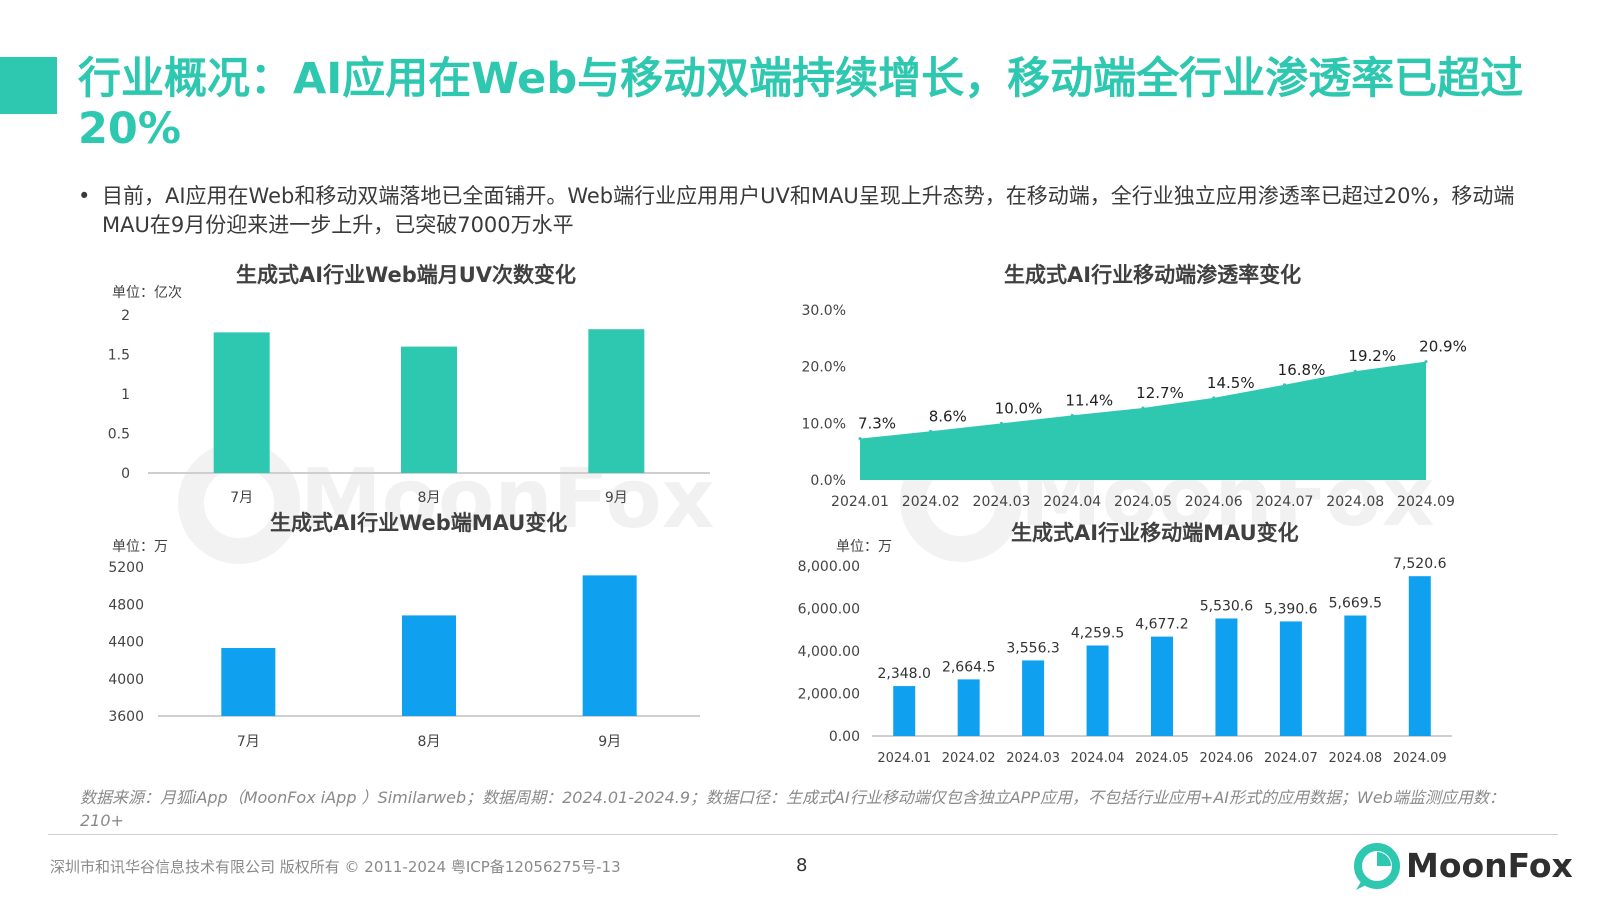 This screenshot has height=900, width=1600. I want to click on unit-label-web-mau: 单位：万, so click(140, 547).